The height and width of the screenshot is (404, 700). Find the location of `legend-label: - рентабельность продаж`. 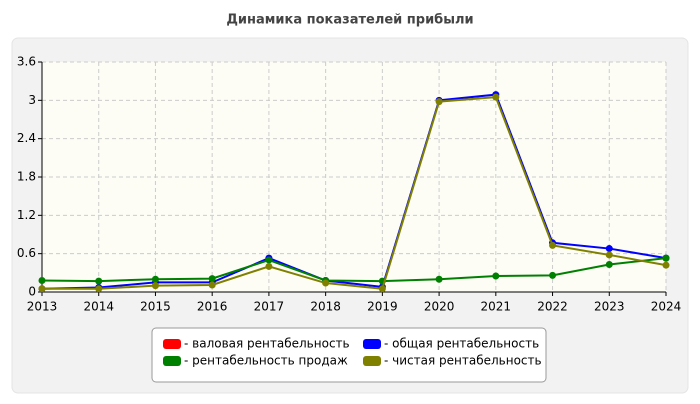

legend-label: - рентабельность продаж is located at coordinates (266, 361).